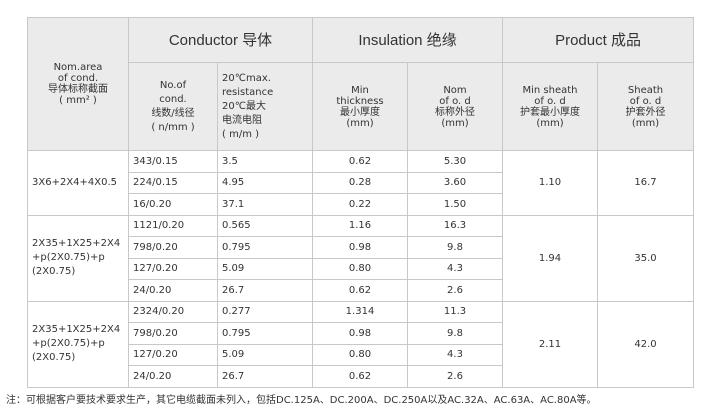 Image resolution: width=706 pixels, height=418 pixels. What do you see at coordinates (265, 311) in the screenshot?
I see `cell-resistance: 0.277` at bounding box center [265, 311].